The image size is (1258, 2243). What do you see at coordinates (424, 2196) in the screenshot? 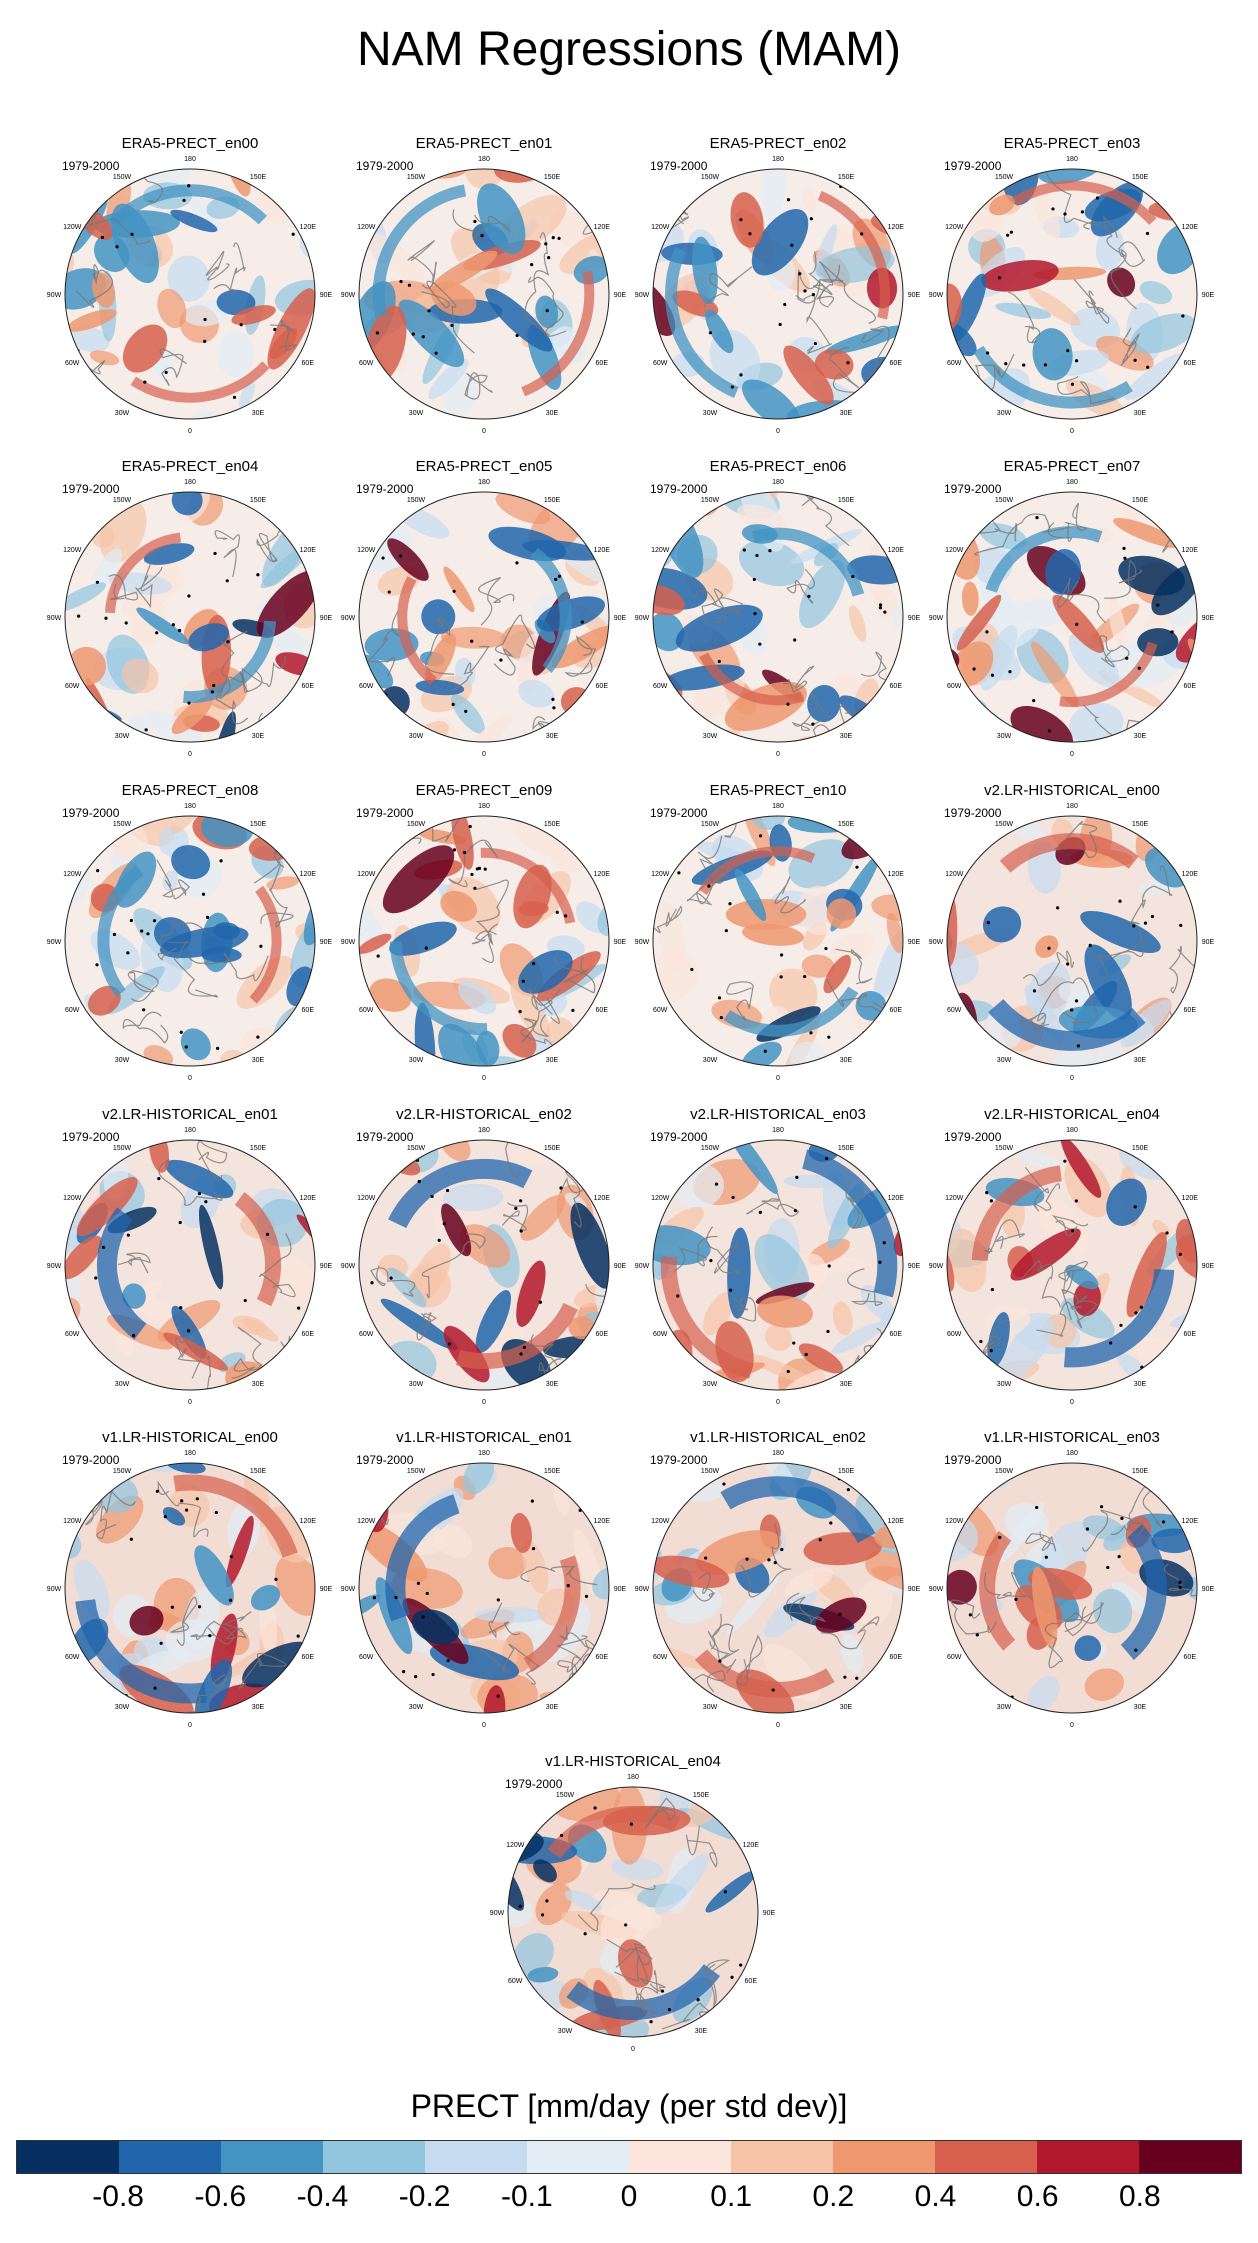
I see `colorbar-tick-label: -0.2` at bounding box center [424, 2196].